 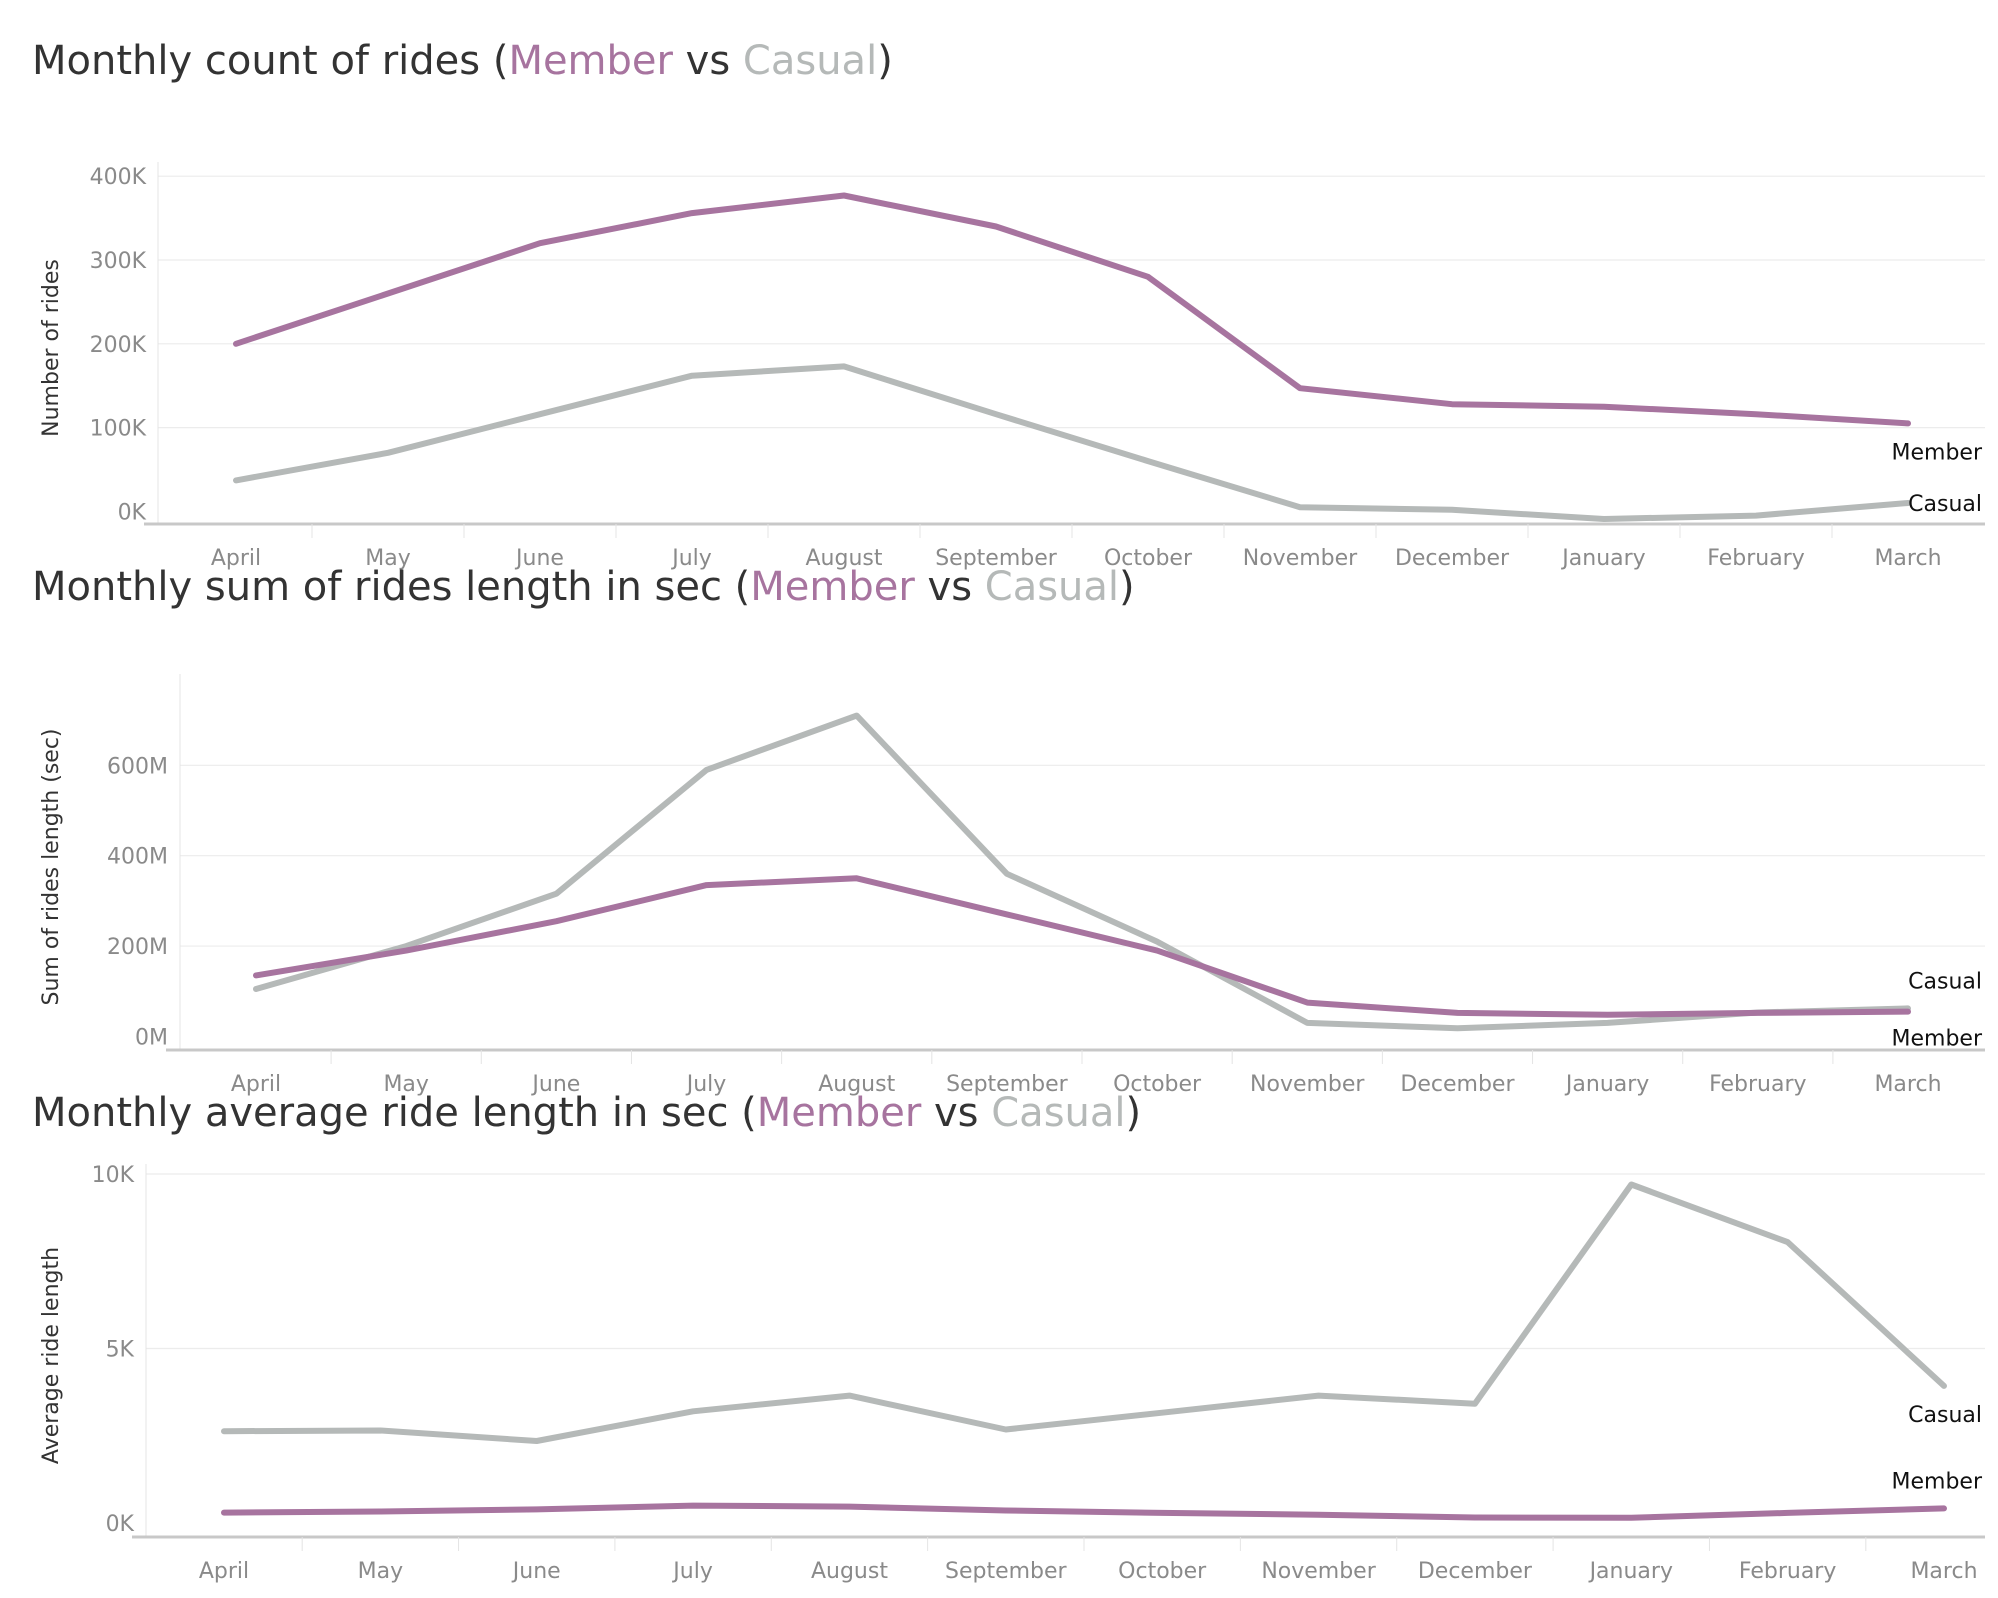 I want to click on y-tick-label: 300K, so click(x=118, y=261).